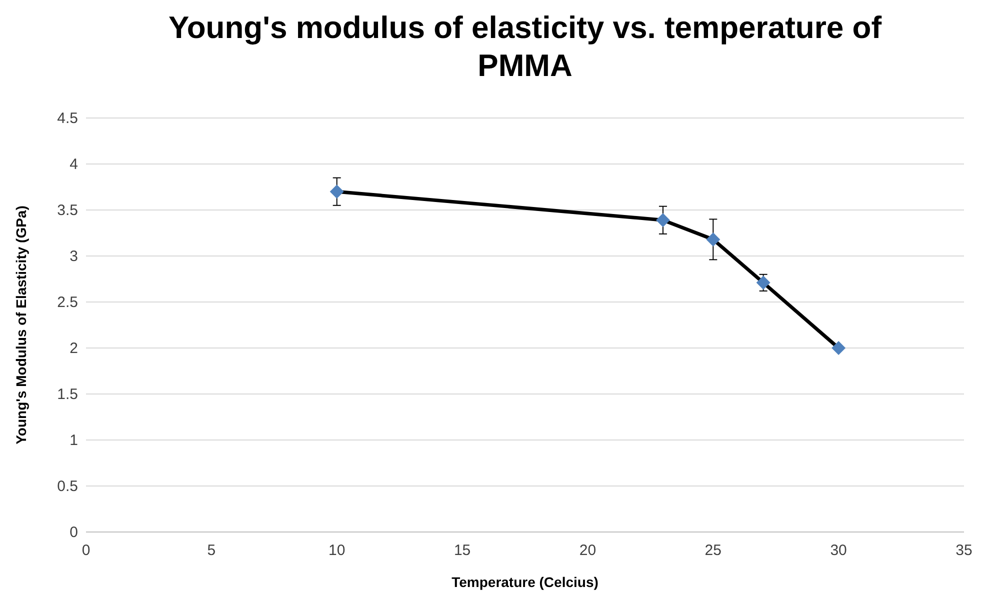 This screenshot has width=981, height=607. I want to click on x-tick-label: 20, so click(587, 550).